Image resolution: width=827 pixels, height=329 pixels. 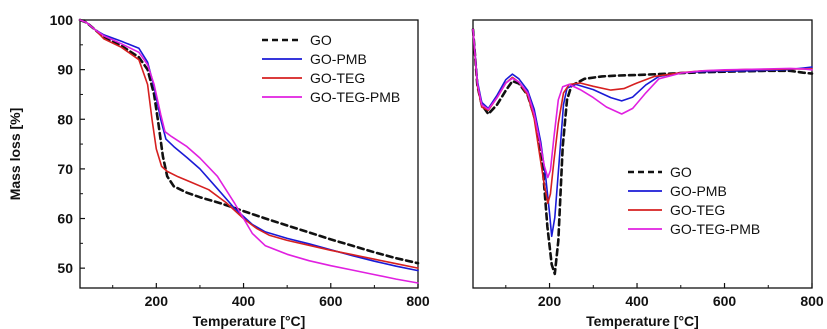 I want to click on y-tick-label: 50, so click(x=65, y=268).